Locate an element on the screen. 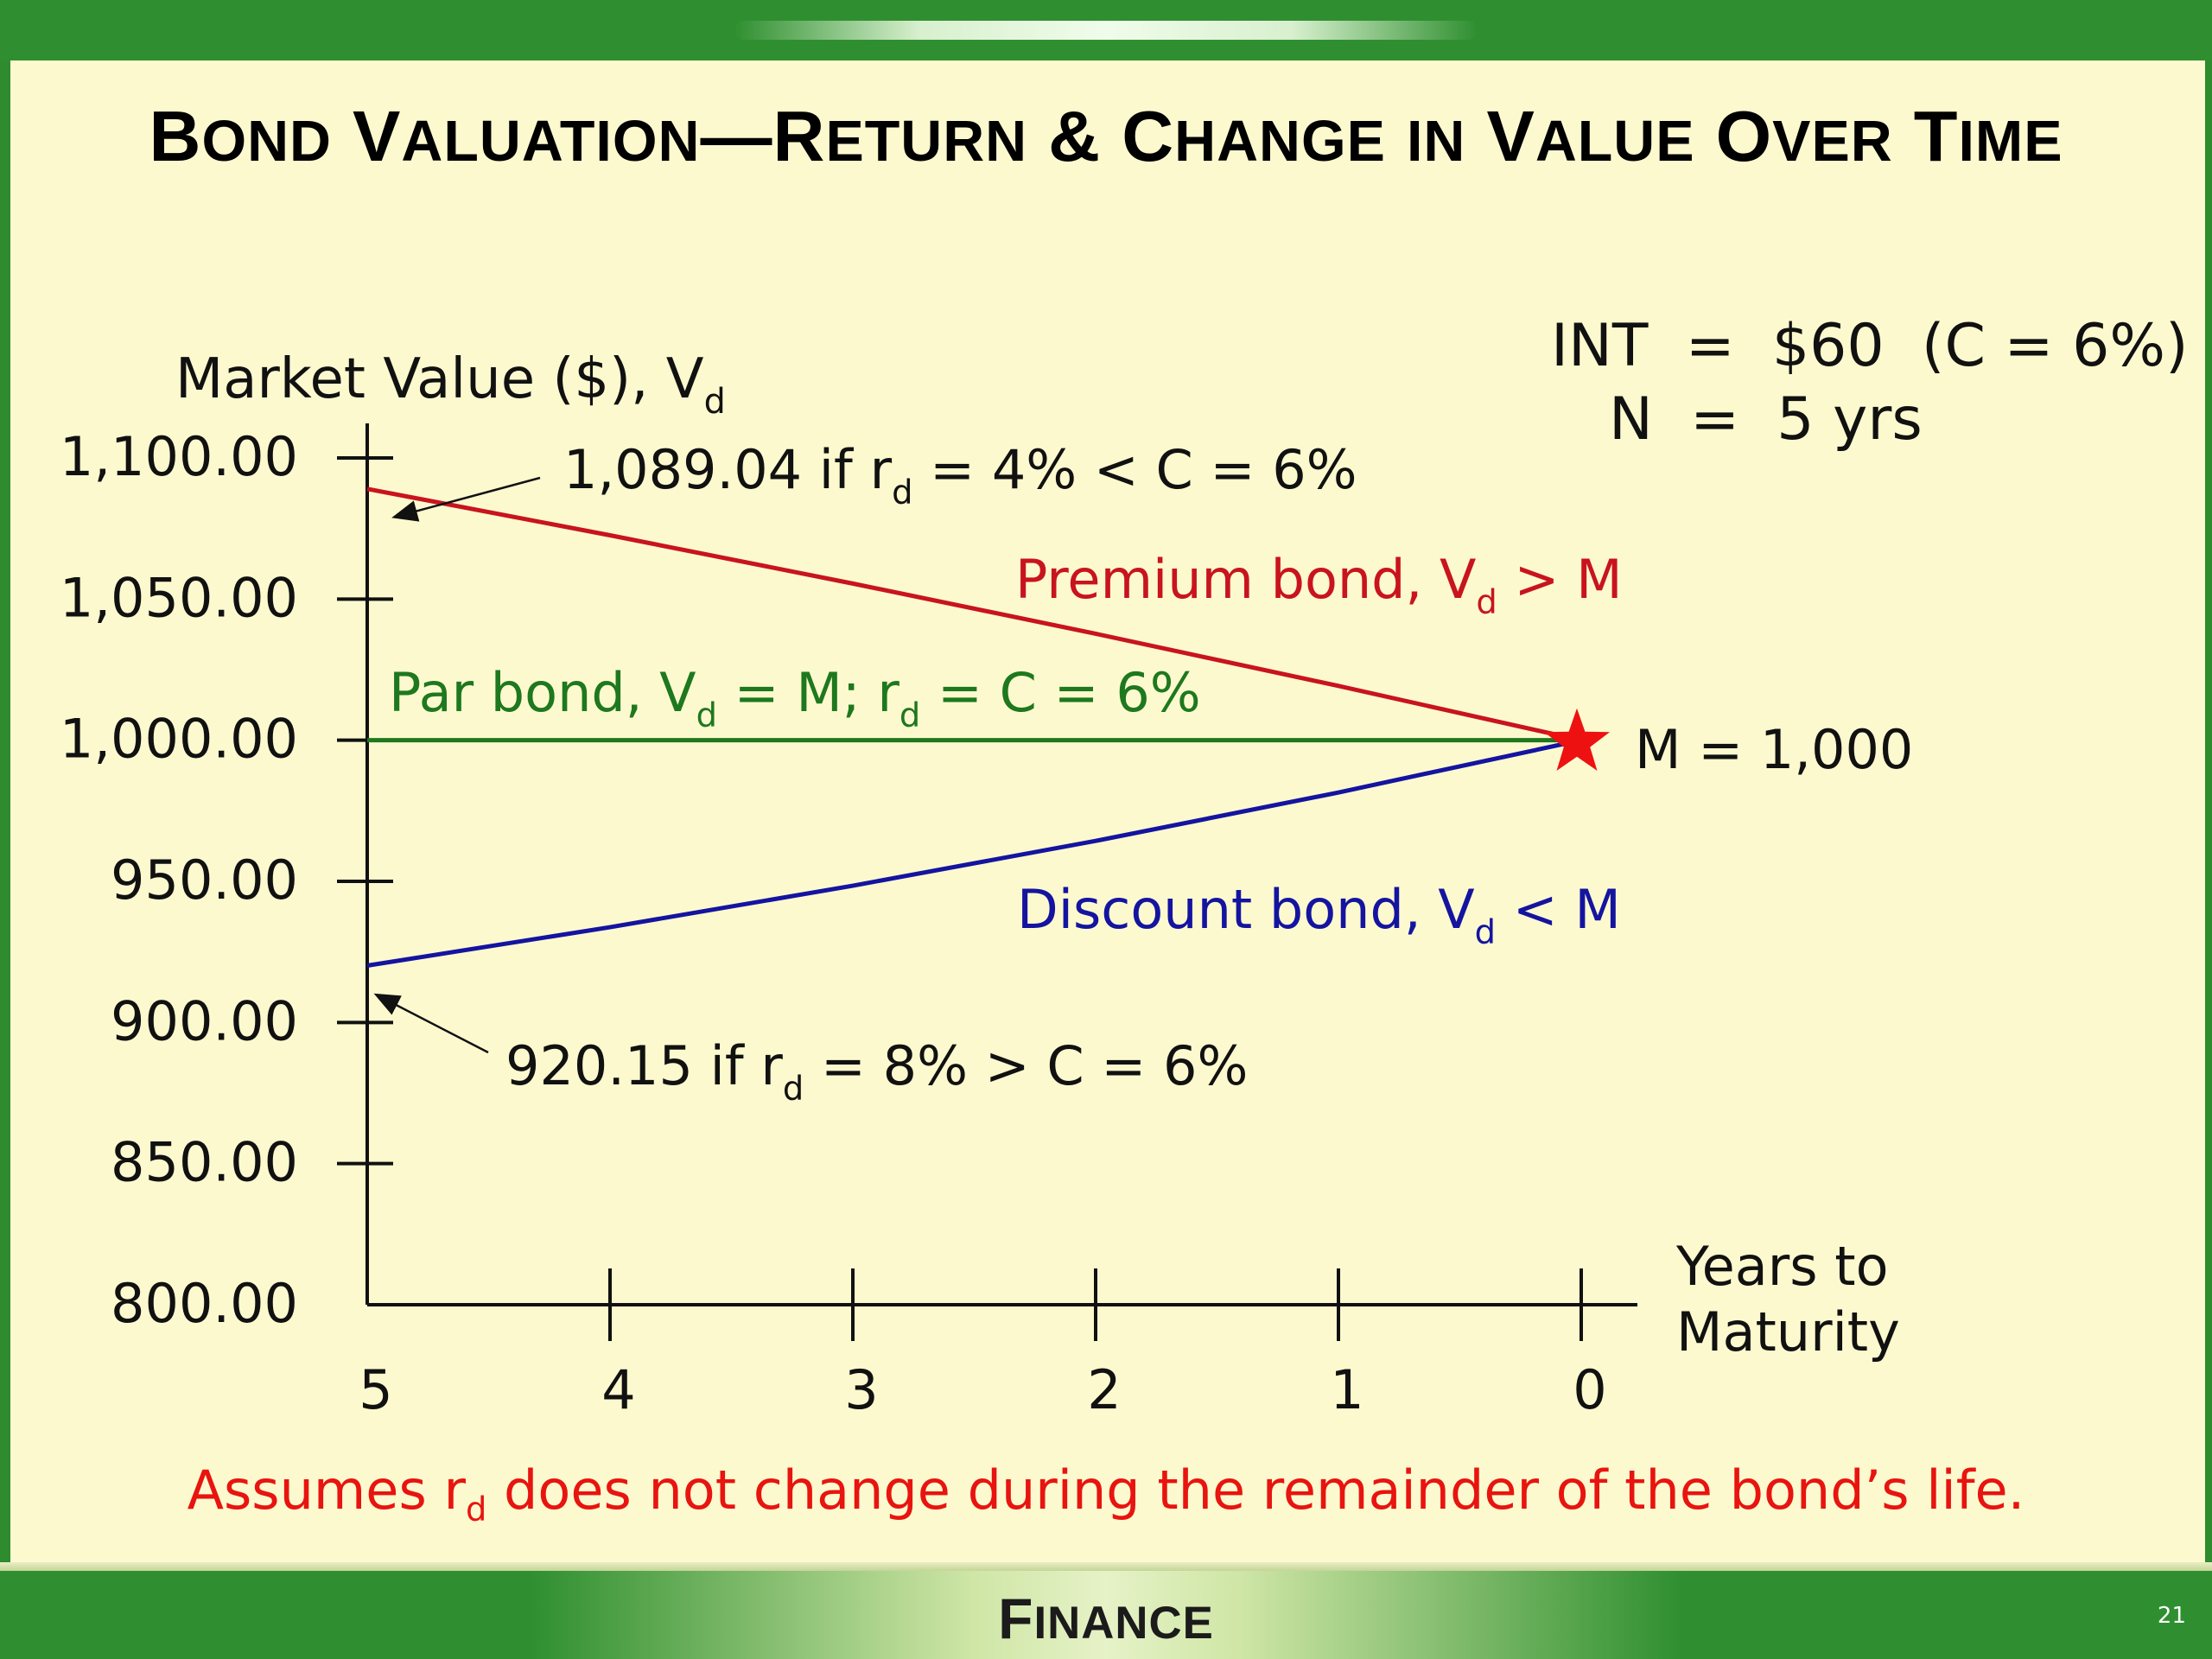  y-tick-label: 850.00 is located at coordinates (204, 1162).